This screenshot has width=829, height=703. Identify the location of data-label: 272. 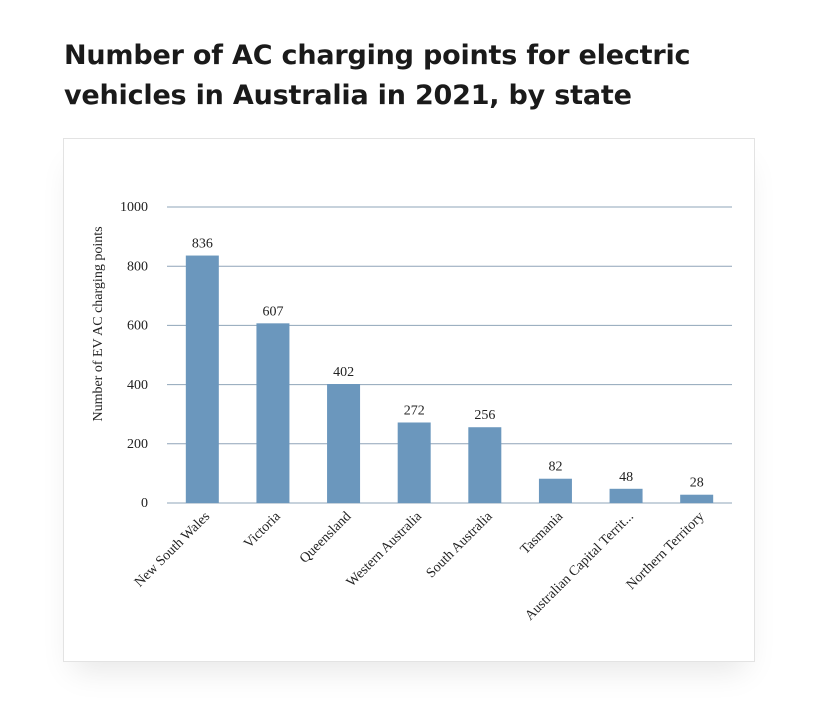
(414, 410).